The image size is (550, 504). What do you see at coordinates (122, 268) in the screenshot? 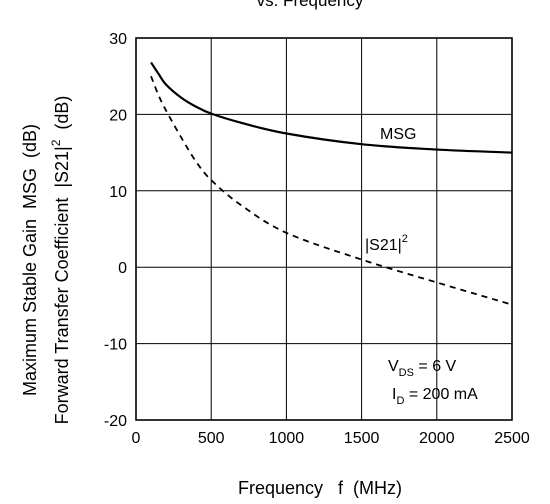
I see `y-tick-label: 0` at bounding box center [122, 268].